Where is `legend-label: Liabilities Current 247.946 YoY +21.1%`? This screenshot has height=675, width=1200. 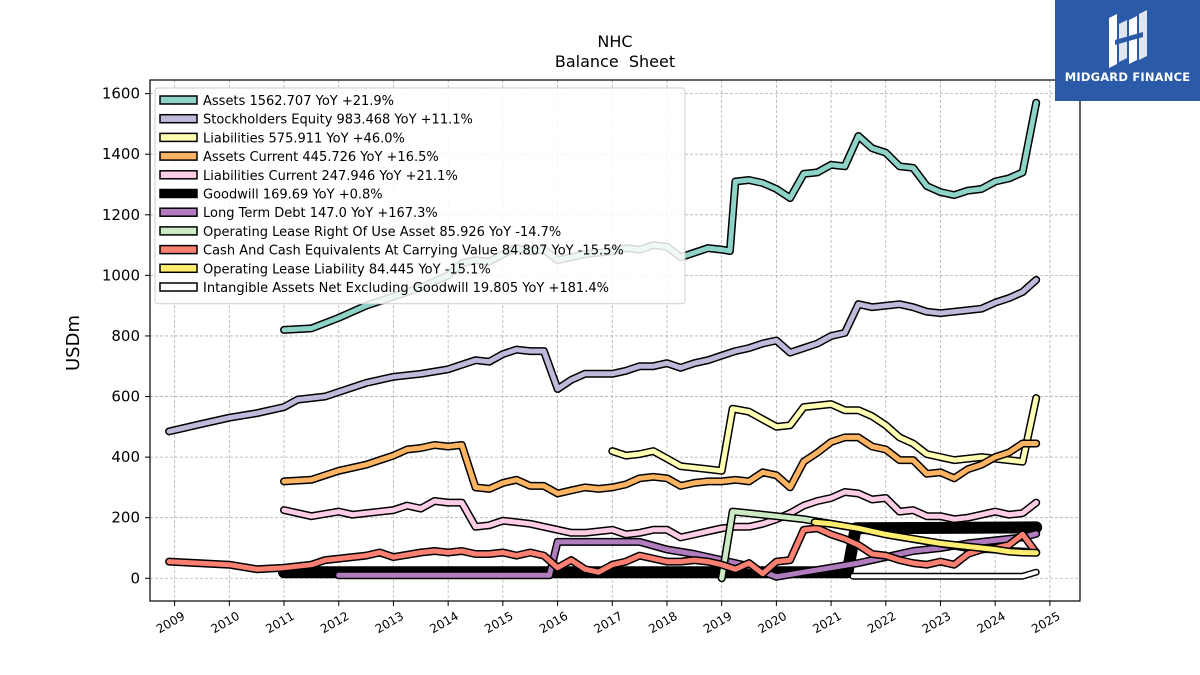
legend-label: Liabilities Current 247.946 YoY +21.1% is located at coordinates (330, 176).